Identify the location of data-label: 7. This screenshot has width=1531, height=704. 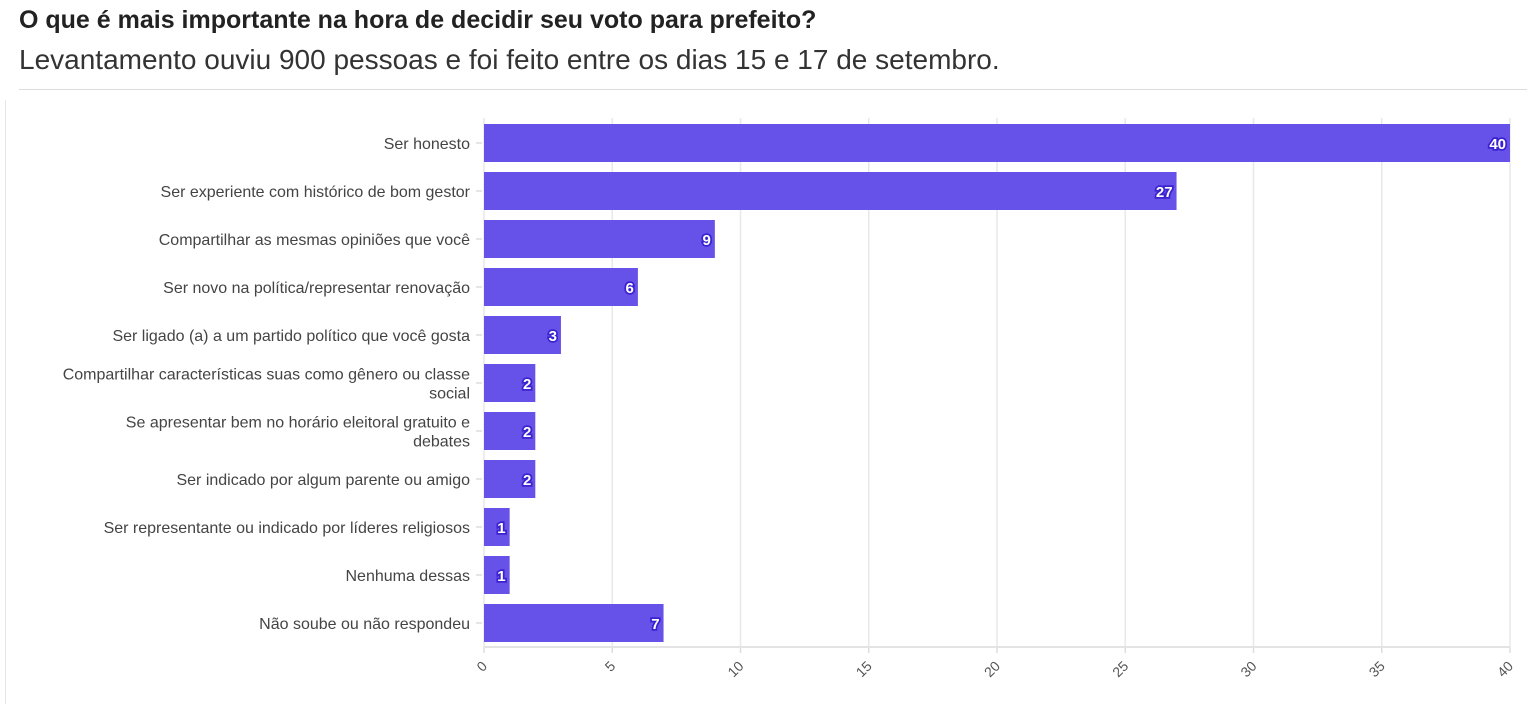
(655, 624).